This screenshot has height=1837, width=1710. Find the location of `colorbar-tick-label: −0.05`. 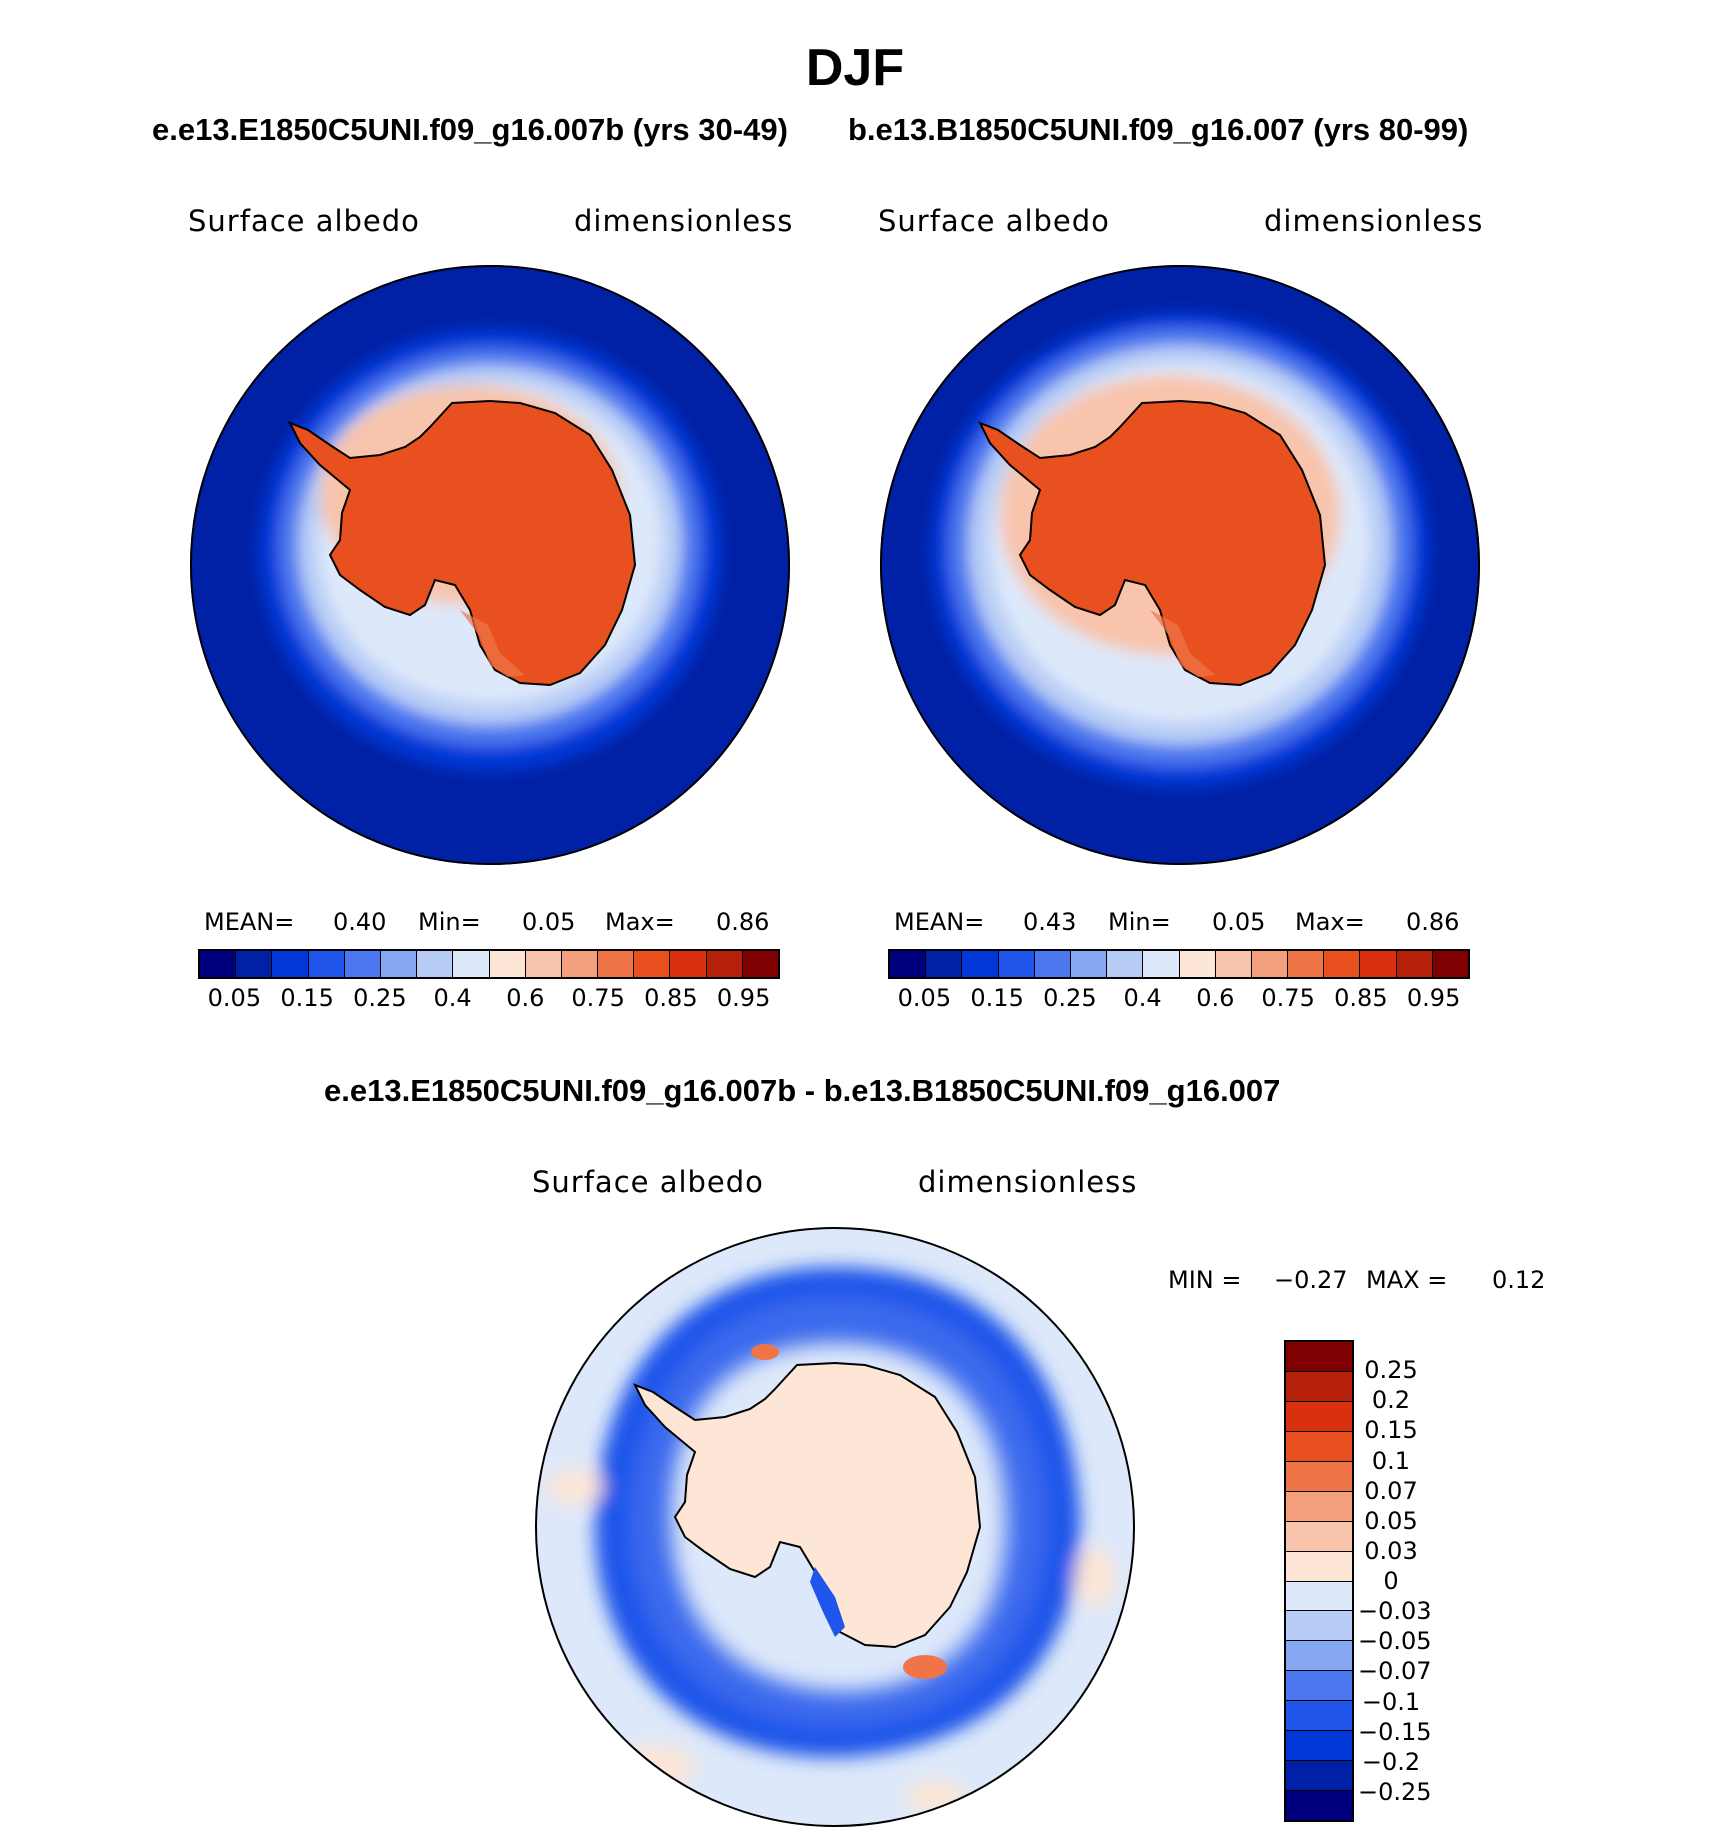

colorbar-tick-label: −0.05 is located at coordinates (1395, 1641).